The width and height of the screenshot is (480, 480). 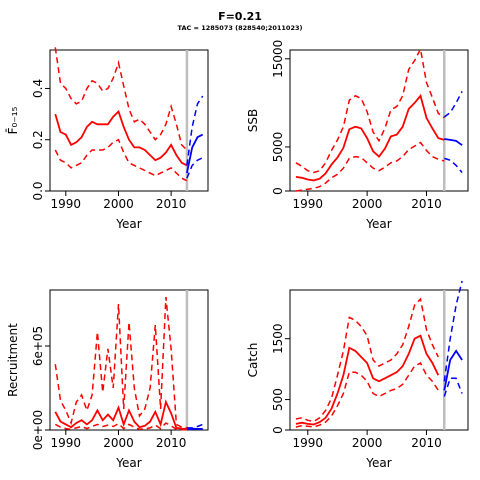 I want to click on fbar-projection-lower-line, so click(x=195, y=168).